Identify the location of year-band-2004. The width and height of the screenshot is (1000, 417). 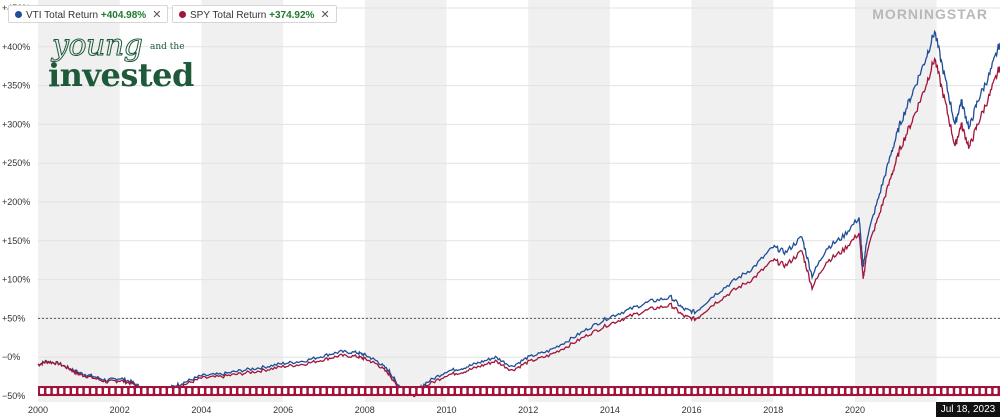
(242, 201).